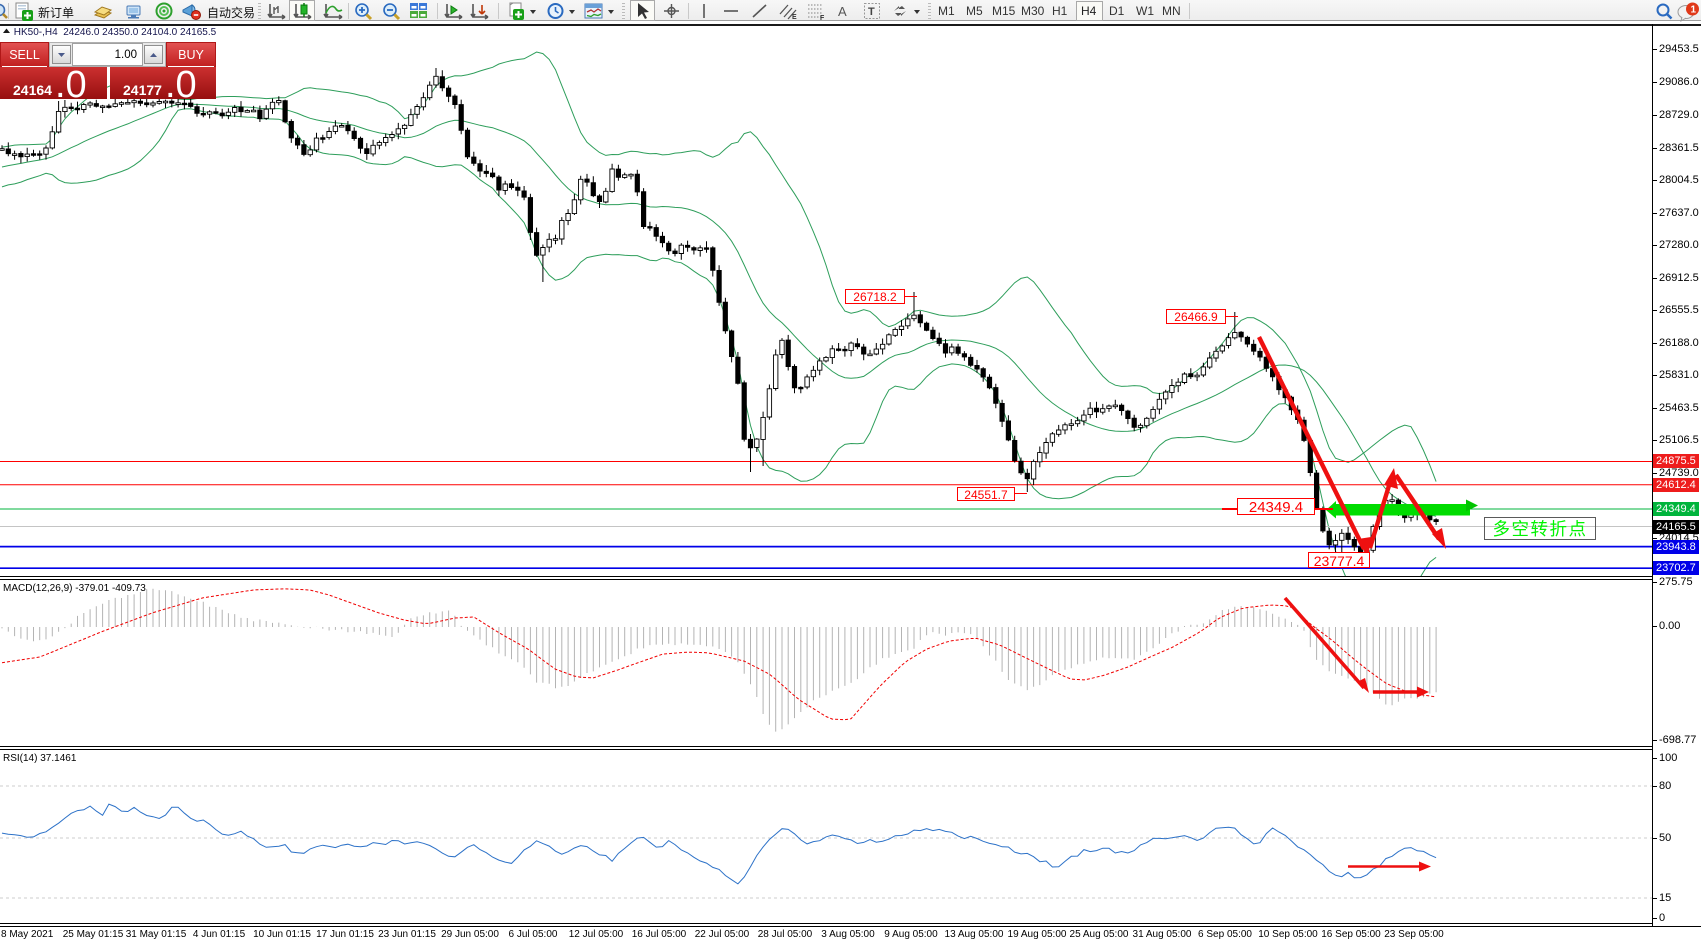 The height and width of the screenshot is (944, 1701). What do you see at coordinates (794, 17) in the screenshot?
I see `svg-text: E` at bounding box center [794, 17].